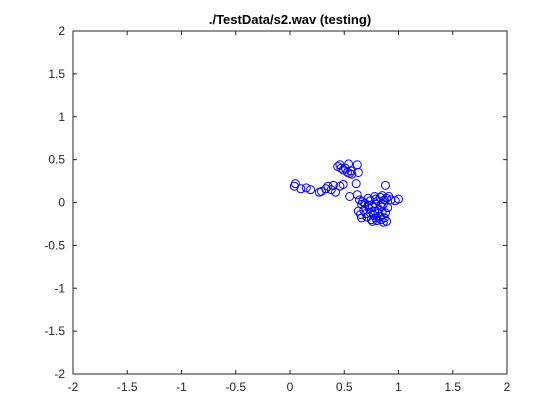 Image resolution: width=560 pixels, height=420 pixels. I want to click on y-tick-label: 1, so click(61, 117).